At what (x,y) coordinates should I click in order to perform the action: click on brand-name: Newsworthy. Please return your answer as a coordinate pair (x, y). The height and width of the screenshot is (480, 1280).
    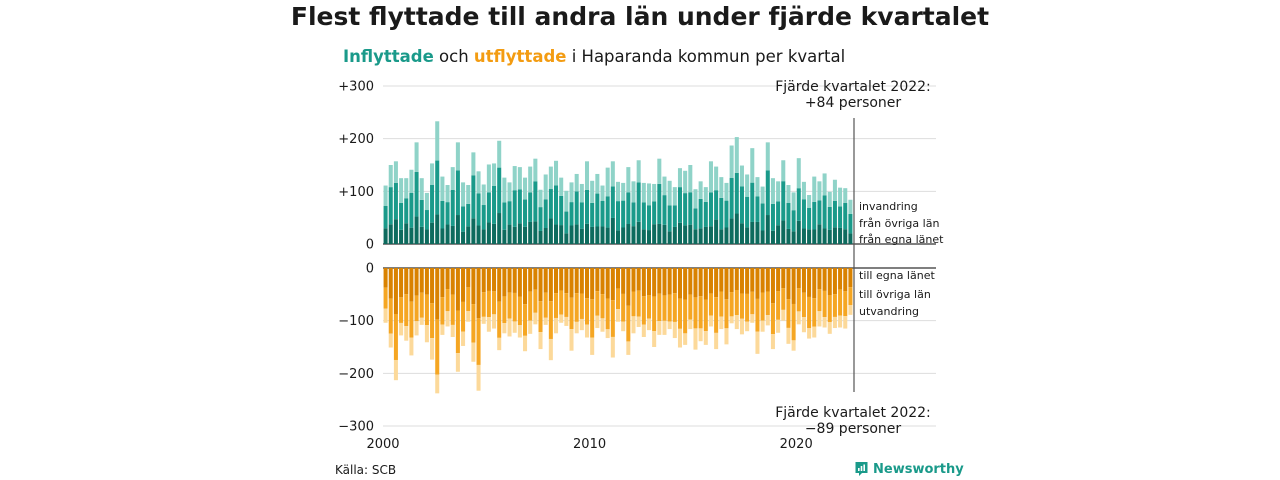
    Looking at the image, I should click on (918, 469).